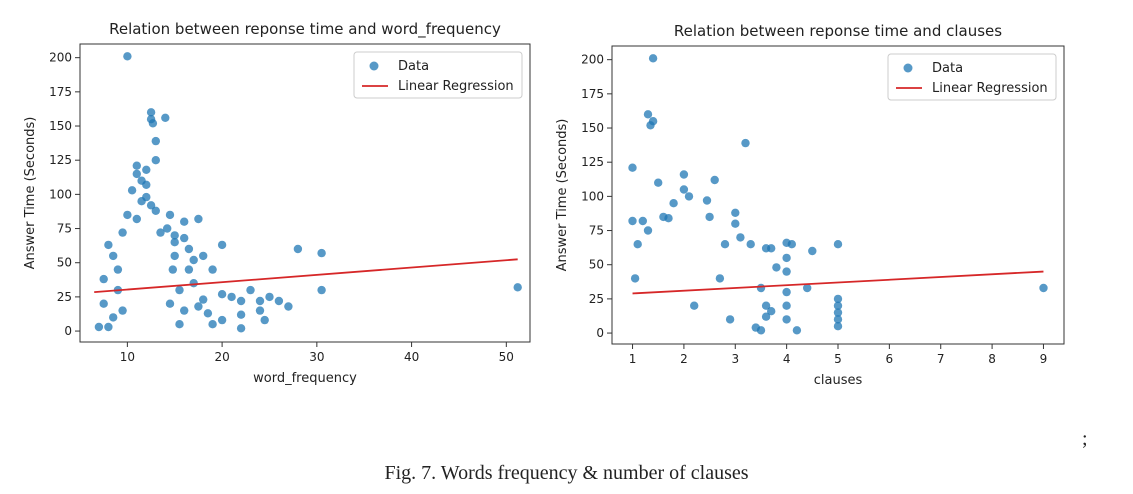 This screenshot has height=494, width=1133. Describe the element at coordinates (60, 126) in the screenshot. I see `y-tick-label: 150` at that location.